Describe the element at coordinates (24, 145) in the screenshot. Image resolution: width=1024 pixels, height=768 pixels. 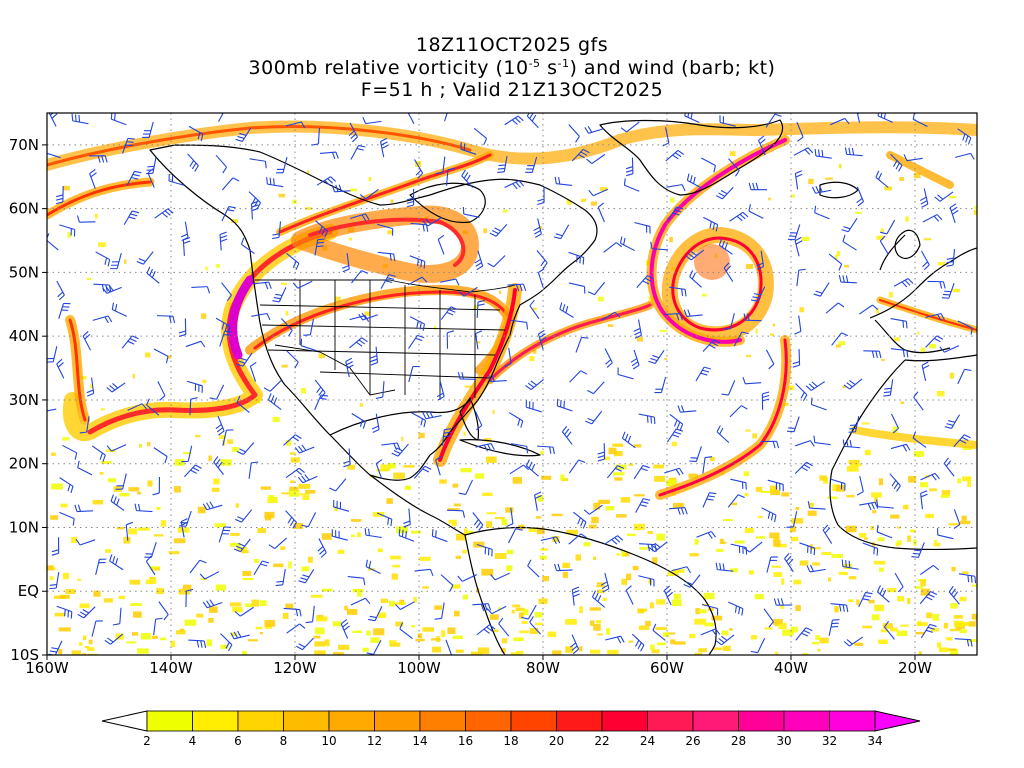
I see `lat-tick-label: 70N` at that location.